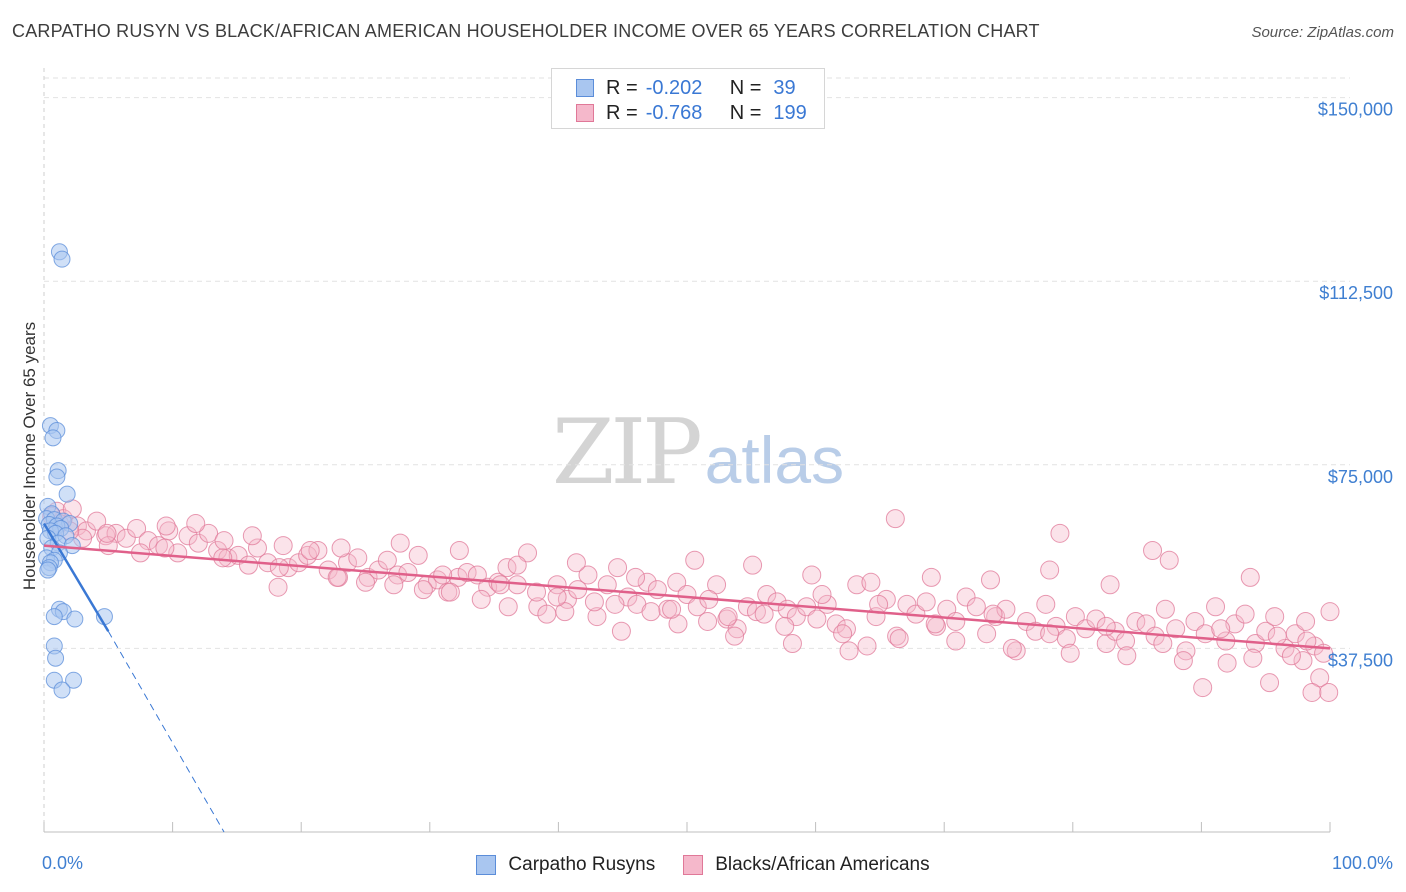 The width and height of the screenshot is (1406, 892). Describe the element at coordinates (1322, 32) in the screenshot. I see `source-label: Source: ZipAtlas.com` at that location.